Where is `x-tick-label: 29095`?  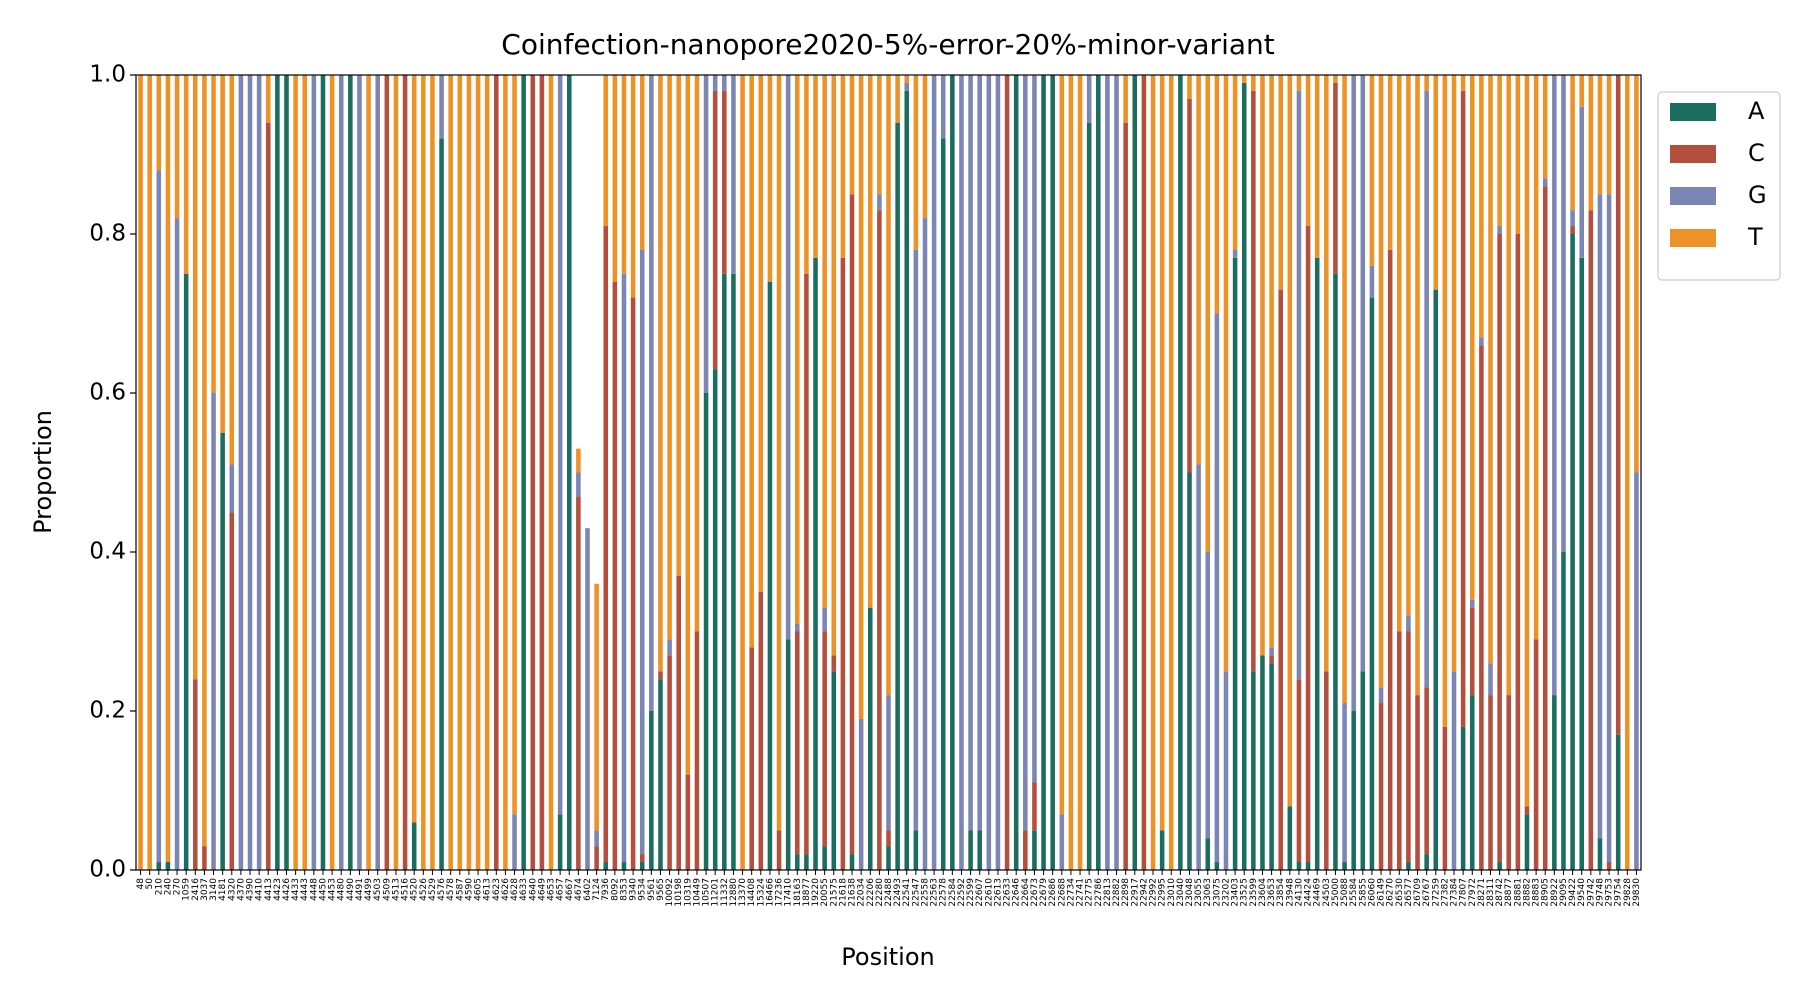 x-tick-label: 29095 is located at coordinates (1564, 892).